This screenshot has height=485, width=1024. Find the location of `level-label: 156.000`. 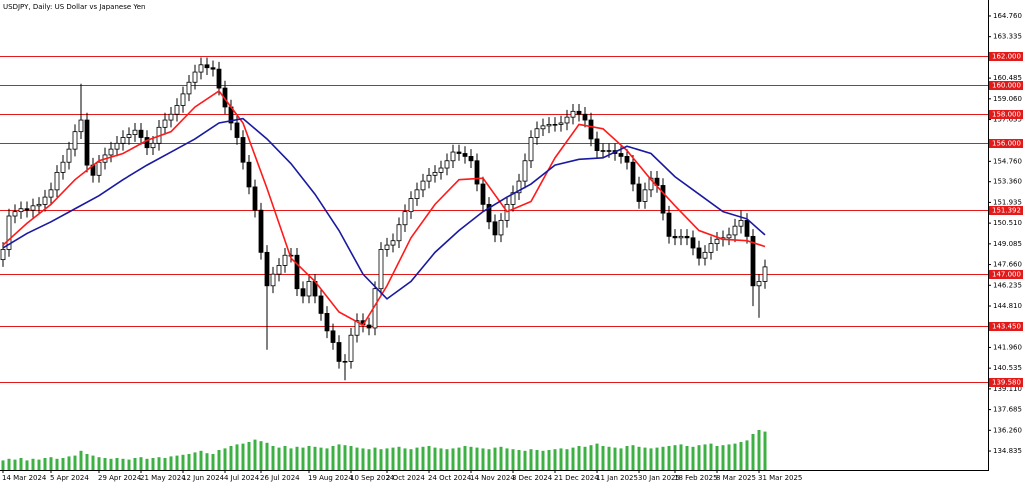

level-label: 156.000 is located at coordinates (1006, 144).